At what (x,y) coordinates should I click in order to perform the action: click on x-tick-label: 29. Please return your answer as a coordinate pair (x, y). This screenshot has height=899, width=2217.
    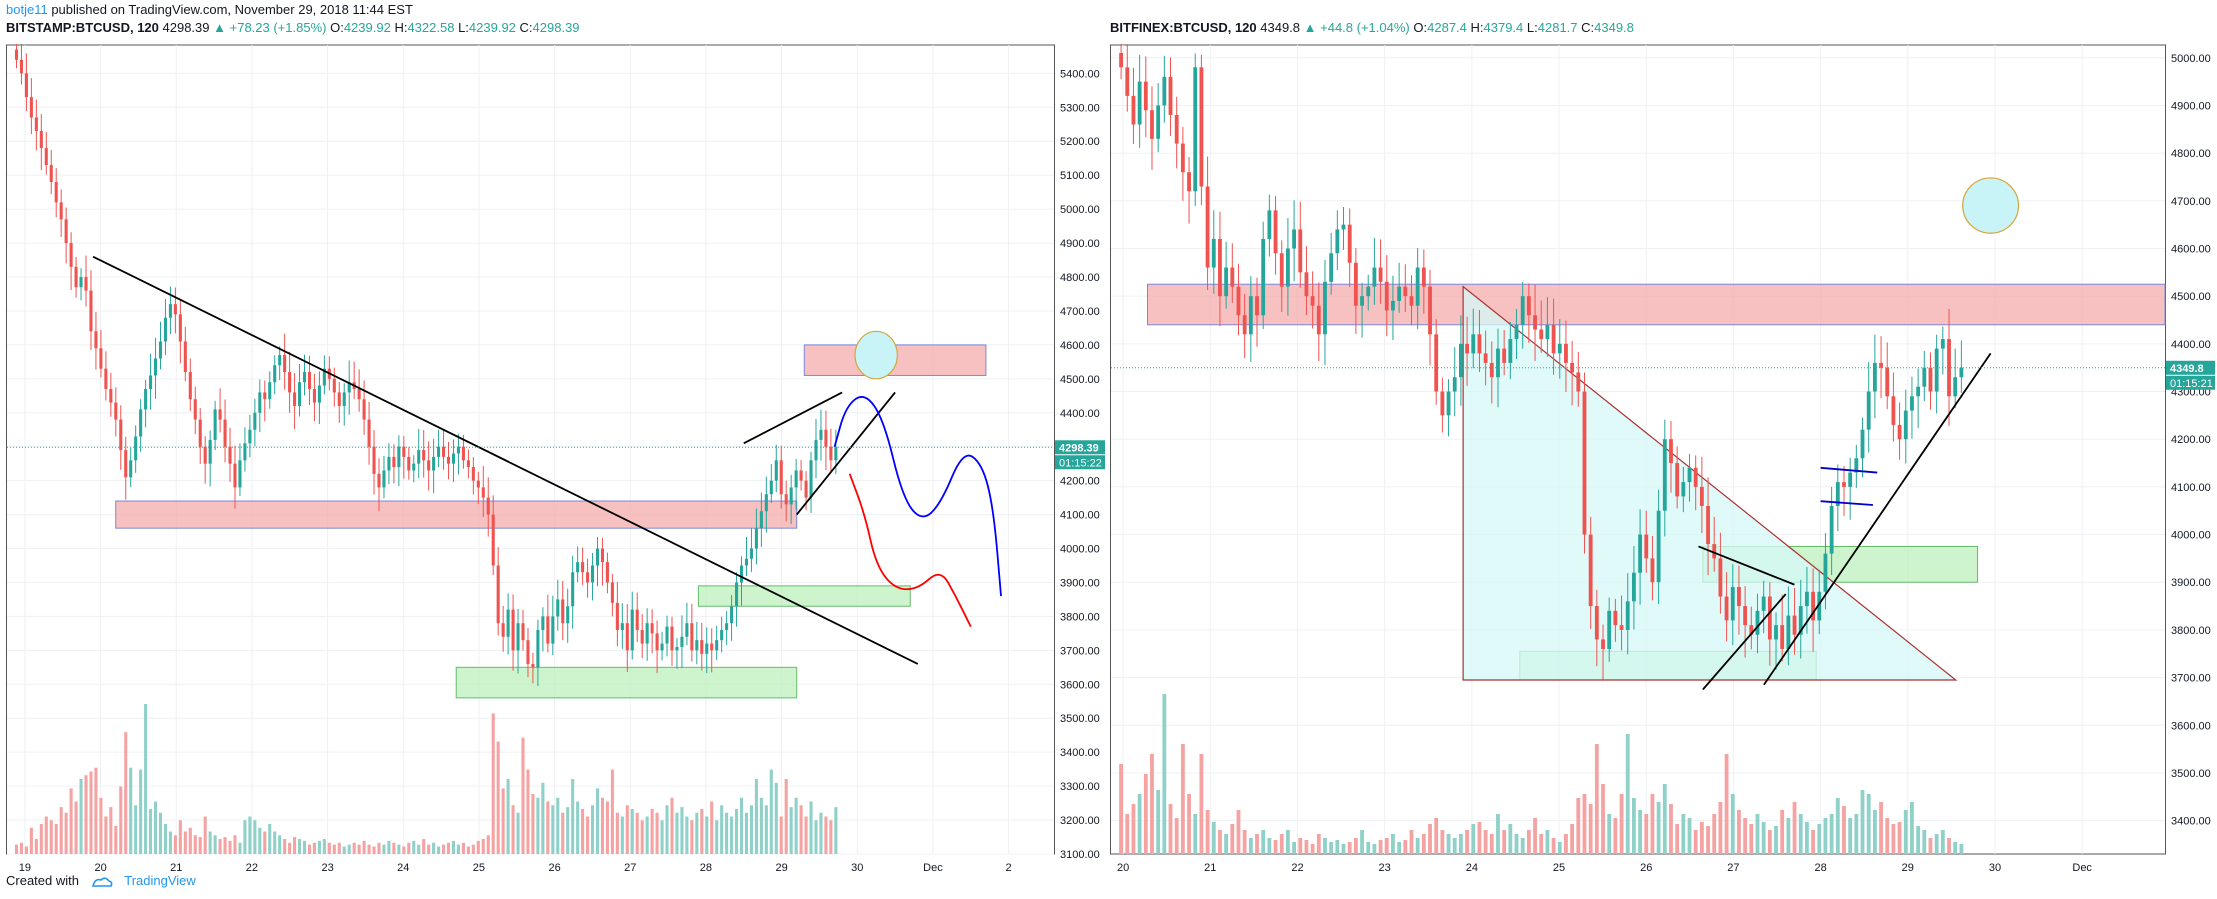
    Looking at the image, I should click on (1908, 868).